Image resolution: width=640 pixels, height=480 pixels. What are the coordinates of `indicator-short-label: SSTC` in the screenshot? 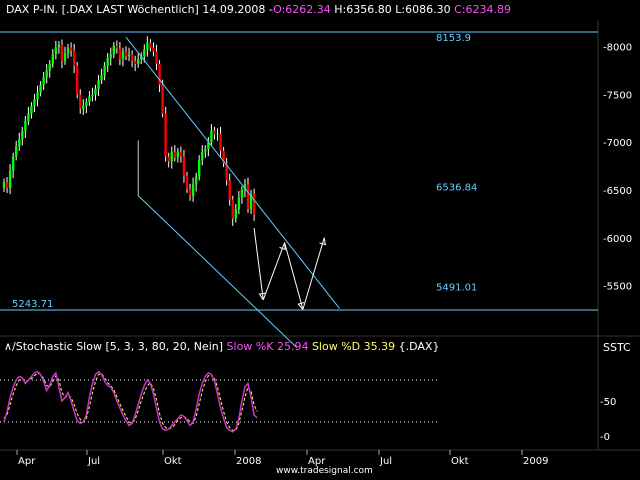 It's located at (617, 347).